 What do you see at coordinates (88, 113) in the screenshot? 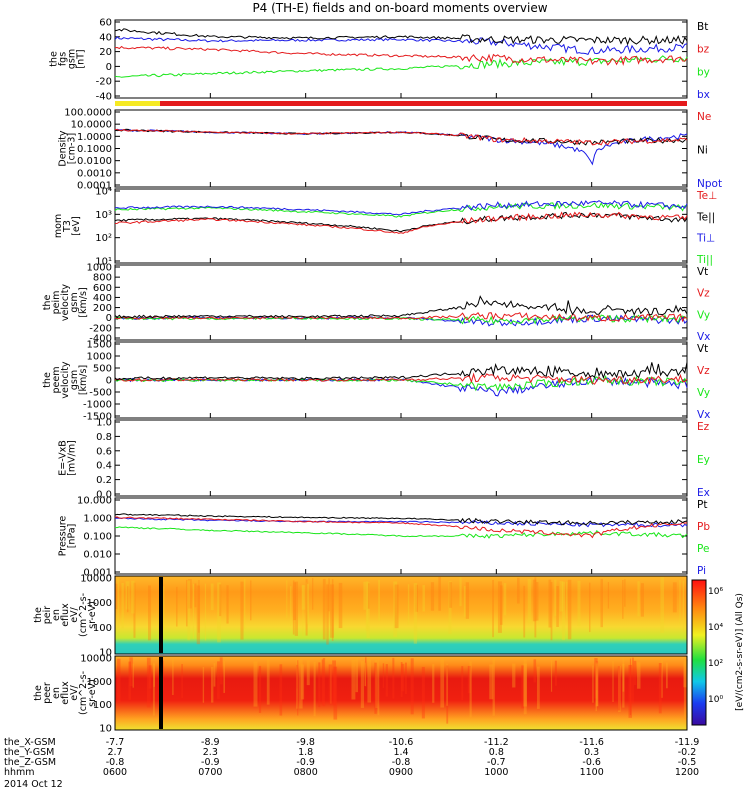
I see `y-tick-label: 100.0000` at bounding box center [88, 113].